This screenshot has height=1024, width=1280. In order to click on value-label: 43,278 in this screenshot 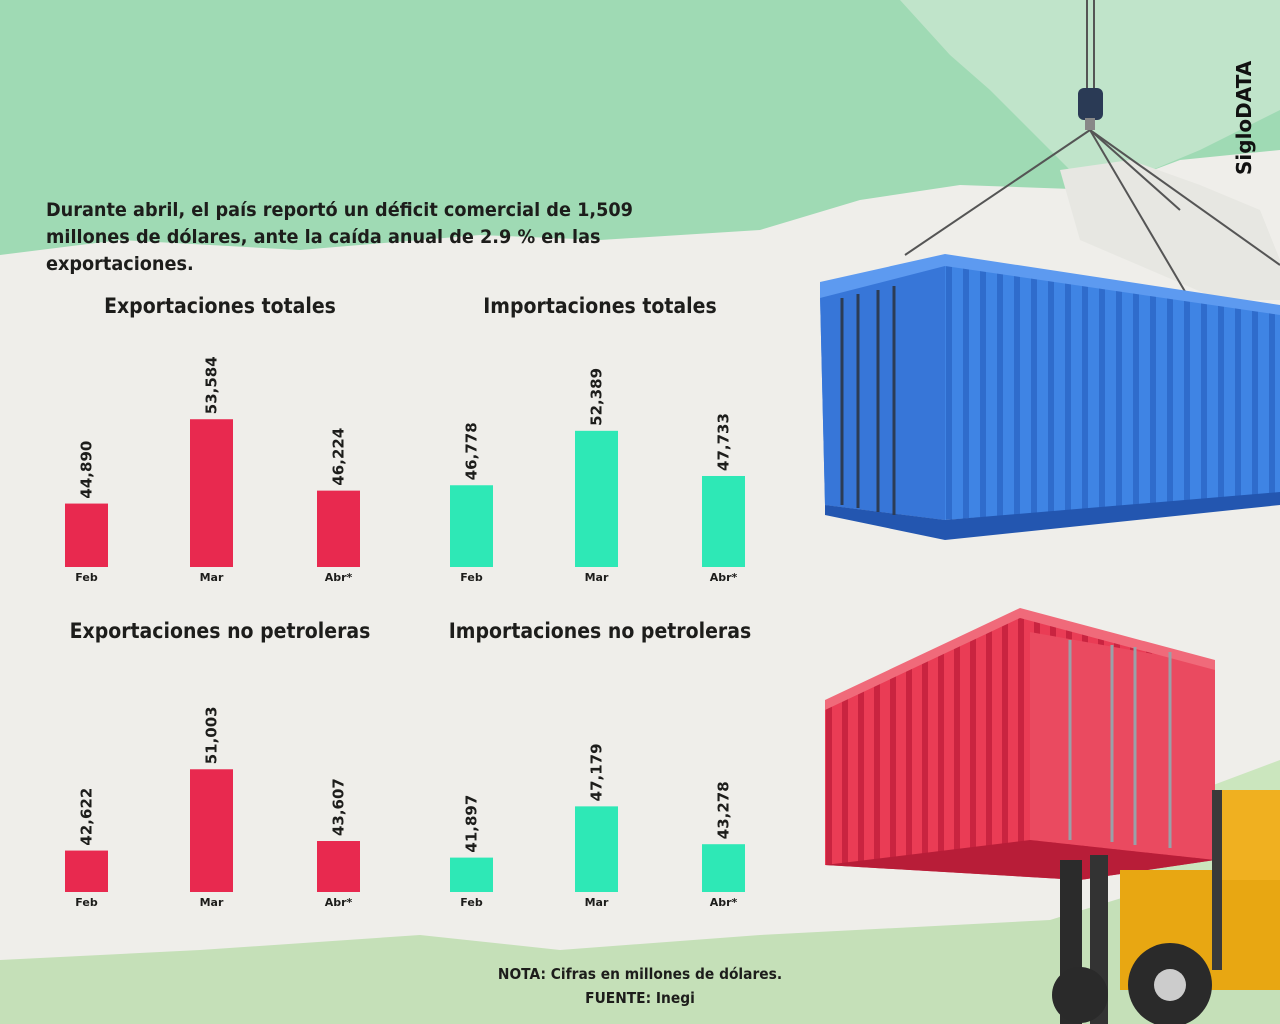, I will do `click(724, 810)`.